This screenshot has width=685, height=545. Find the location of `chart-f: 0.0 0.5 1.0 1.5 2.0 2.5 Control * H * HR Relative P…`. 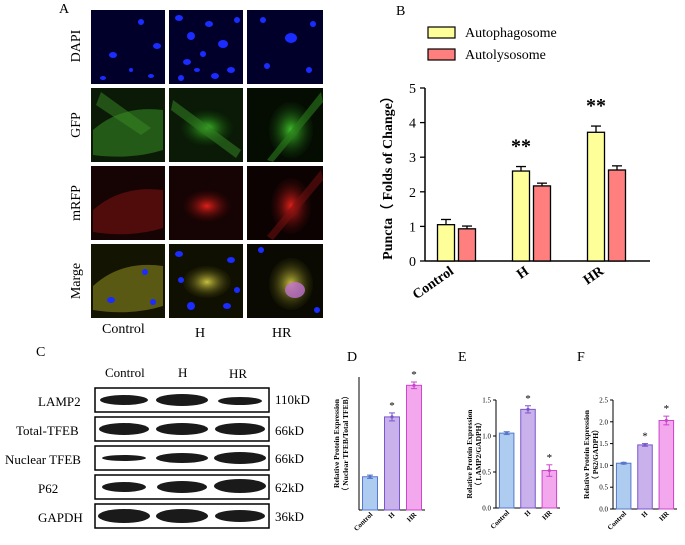

chart-f: 0.0 0.5 1.0 1.5 2.0 2.5 Control * H * HR Relative P… is located at coordinates (627, 441).